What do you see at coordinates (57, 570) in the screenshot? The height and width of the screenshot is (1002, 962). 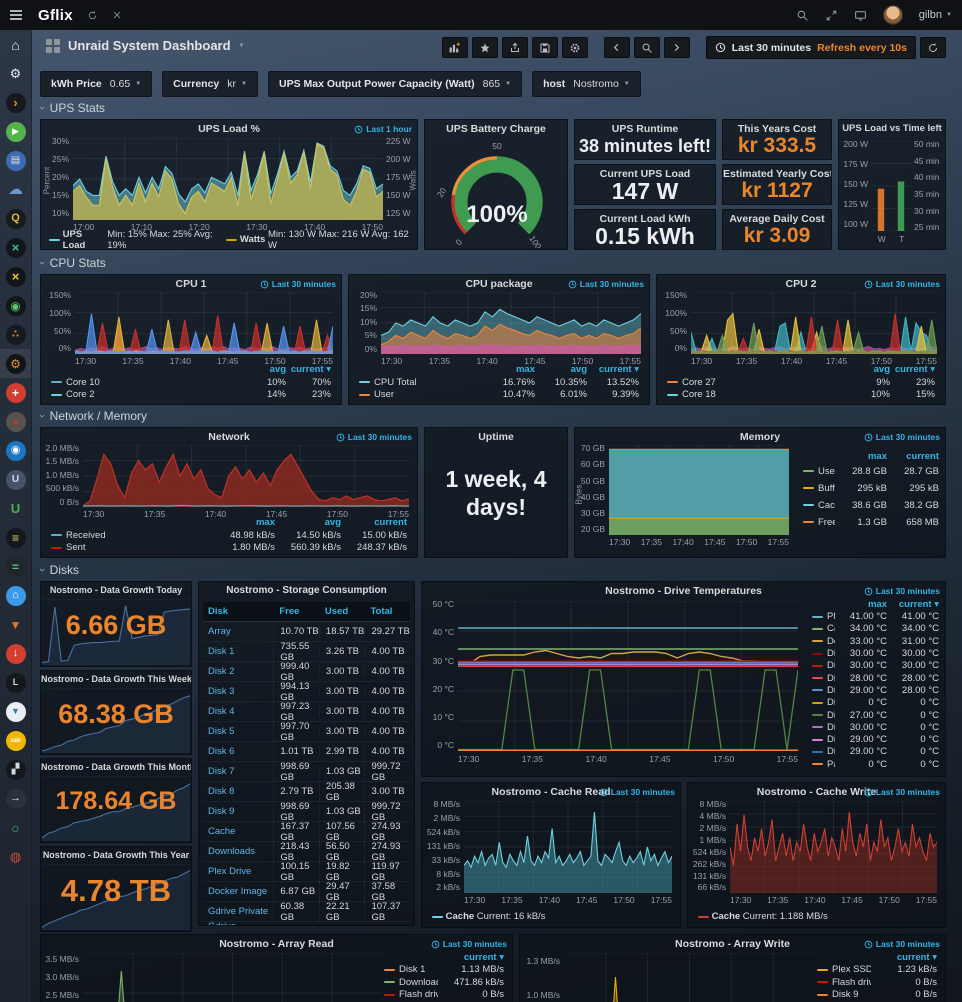 I see `row-header-disks: › Disks` at bounding box center [57, 570].